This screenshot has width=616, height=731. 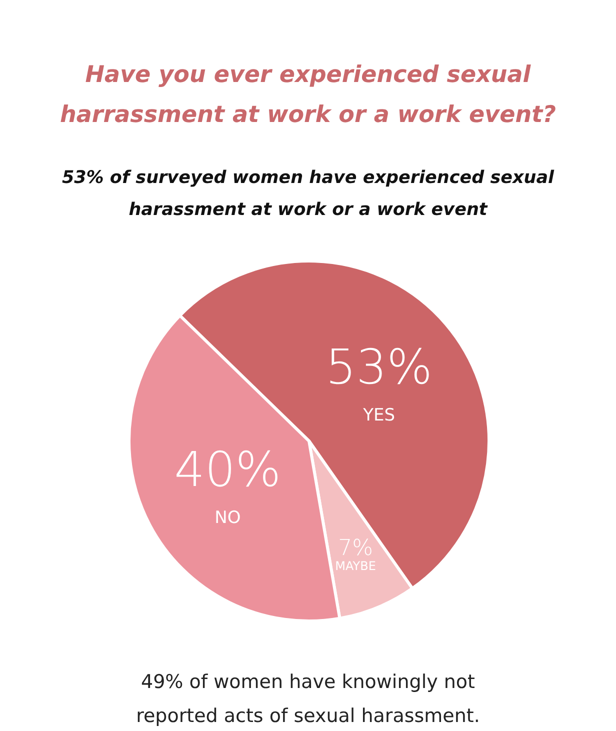 I want to click on text: 49% of women have knowingly not reported acts of sexual harassment., so click(x=308, y=699).